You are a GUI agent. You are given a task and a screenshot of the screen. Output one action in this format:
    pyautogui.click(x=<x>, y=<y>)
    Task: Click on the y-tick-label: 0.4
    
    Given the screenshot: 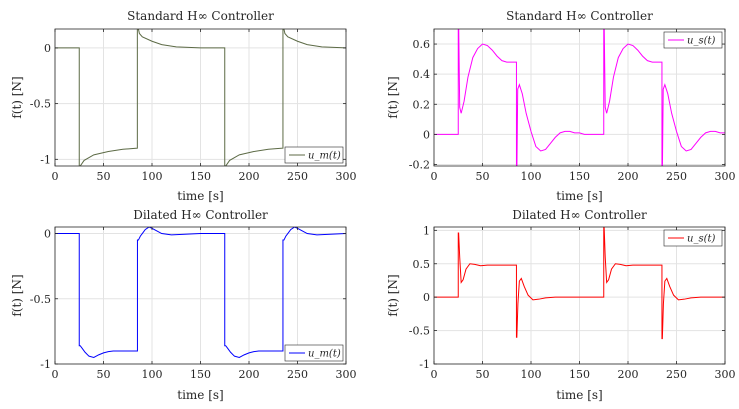 What is the action you would take?
    pyautogui.click(x=422, y=74)
    